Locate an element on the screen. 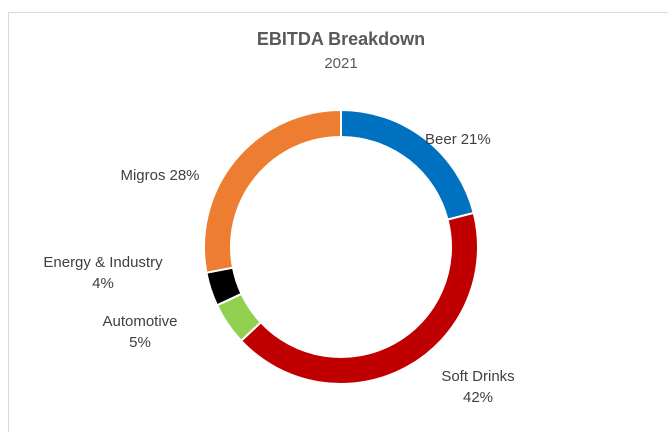  slice-category: Energy & Industry is located at coordinates (103, 262).